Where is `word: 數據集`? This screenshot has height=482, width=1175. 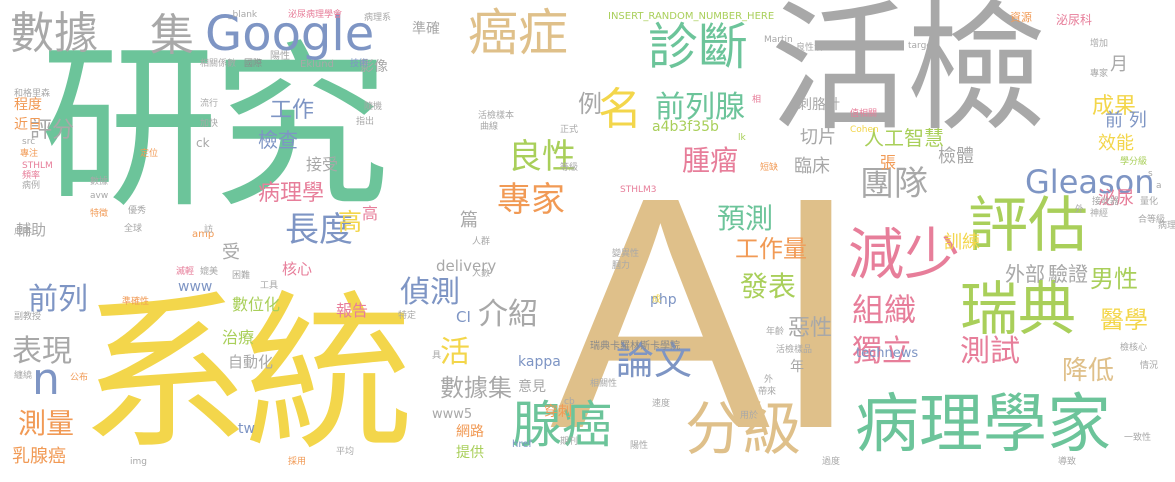
word: 數據集 is located at coordinates (476, 388).